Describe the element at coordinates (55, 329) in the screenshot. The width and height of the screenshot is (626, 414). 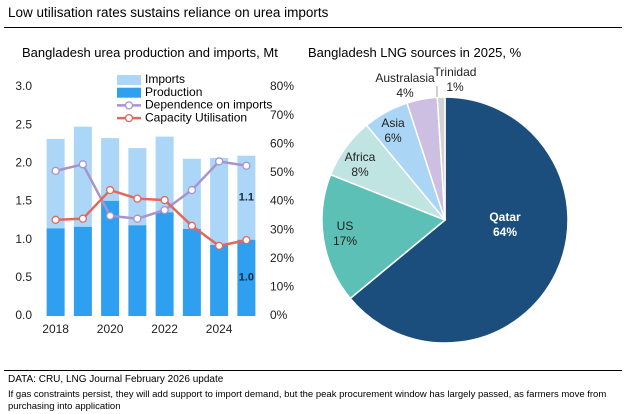
I see `x-tick-label: 2018` at that location.